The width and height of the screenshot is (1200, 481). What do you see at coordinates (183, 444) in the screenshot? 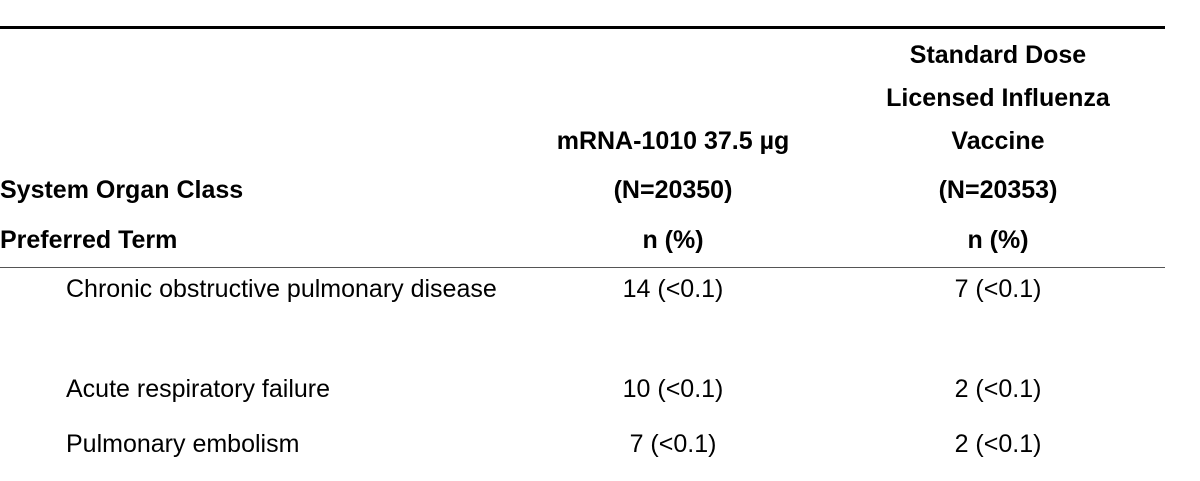
I see `preferred-term: Pulmonary embolism` at bounding box center [183, 444].